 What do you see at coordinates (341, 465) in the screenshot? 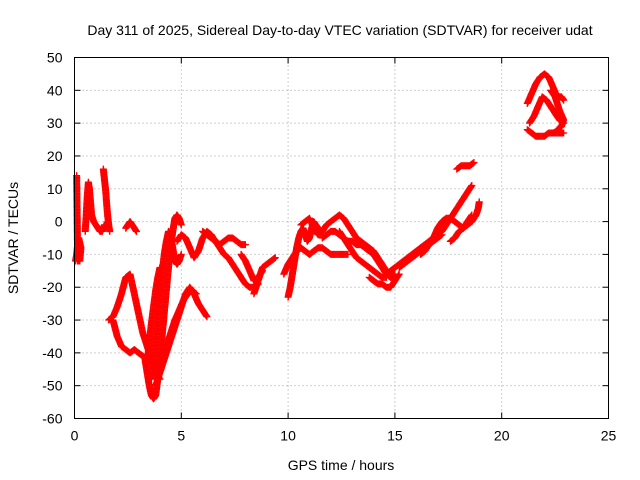
I see `x-axis-label: GPS time / hours` at bounding box center [341, 465].